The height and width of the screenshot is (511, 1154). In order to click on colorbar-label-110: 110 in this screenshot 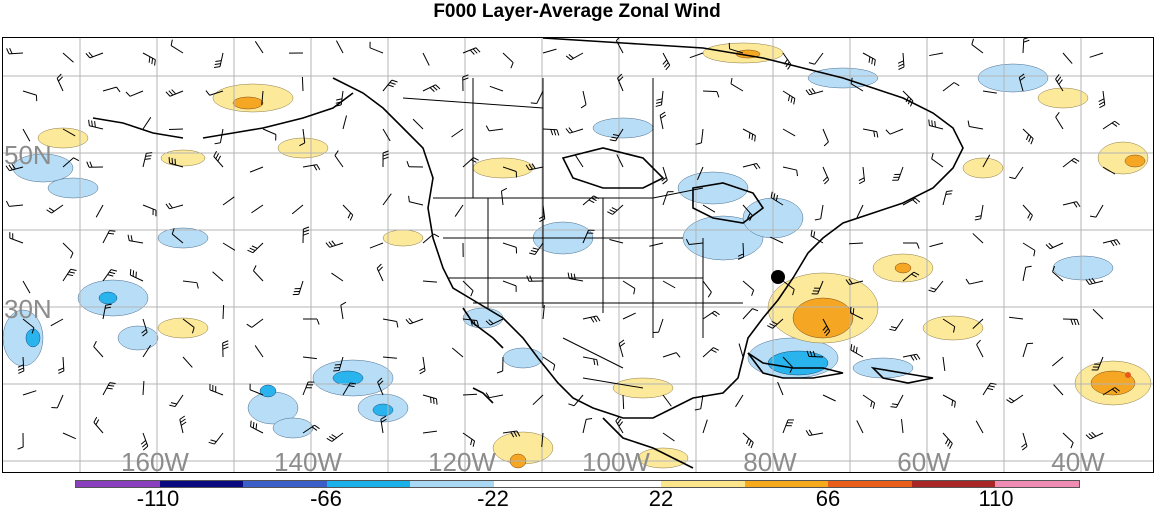, I will do `click(996, 498)`.